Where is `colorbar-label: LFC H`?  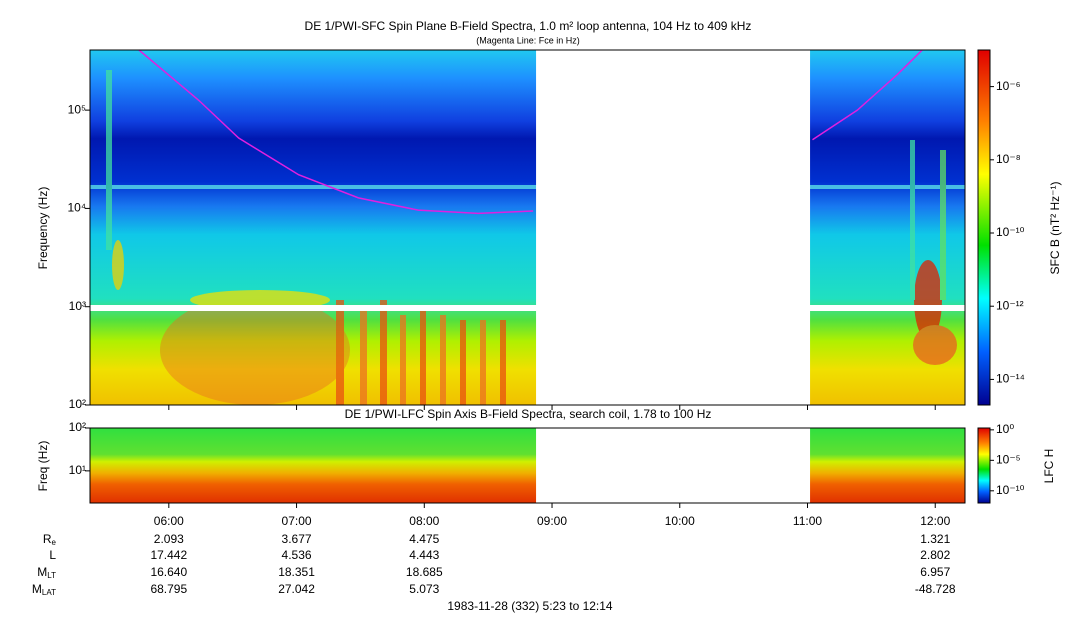
colorbar-label: LFC H is located at coordinates (1049, 466).